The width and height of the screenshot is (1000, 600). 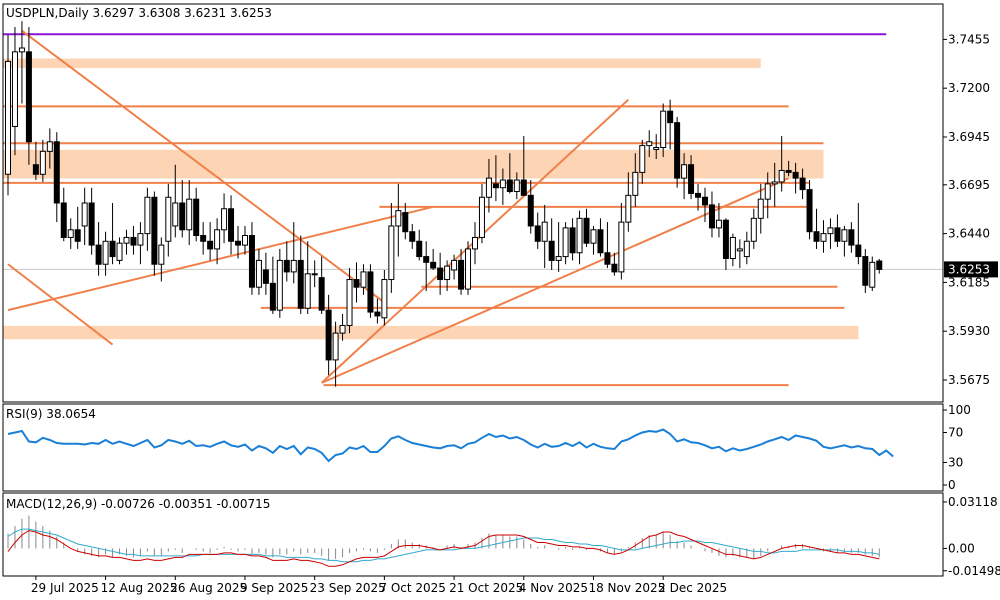 What do you see at coordinates (961, 548) in the screenshot?
I see `macd-tick-label: 0.00` at bounding box center [961, 548].